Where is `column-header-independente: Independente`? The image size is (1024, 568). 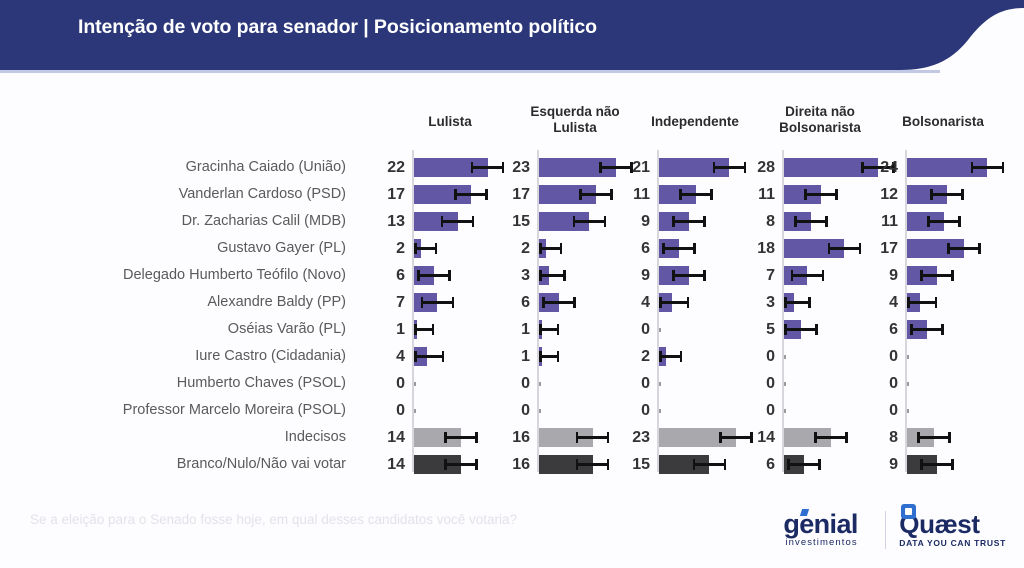
column-header-independente: Independente is located at coordinates (695, 122).